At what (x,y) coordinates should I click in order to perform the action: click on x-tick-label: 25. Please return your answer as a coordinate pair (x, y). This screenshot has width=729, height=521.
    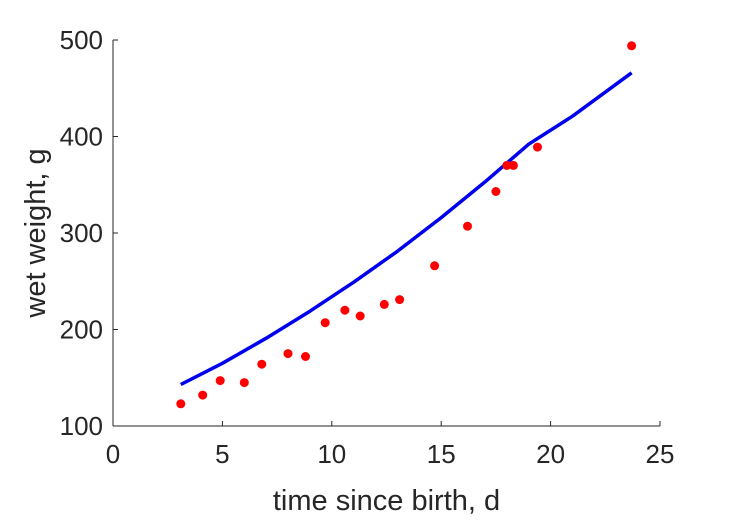
    Looking at the image, I should click on (660, 454).